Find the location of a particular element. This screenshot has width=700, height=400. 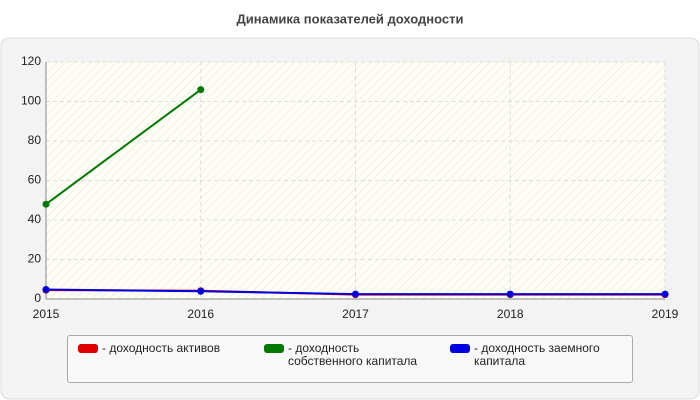

chart-title: Динамика показателей доходности is located at coordinates (349, 18).